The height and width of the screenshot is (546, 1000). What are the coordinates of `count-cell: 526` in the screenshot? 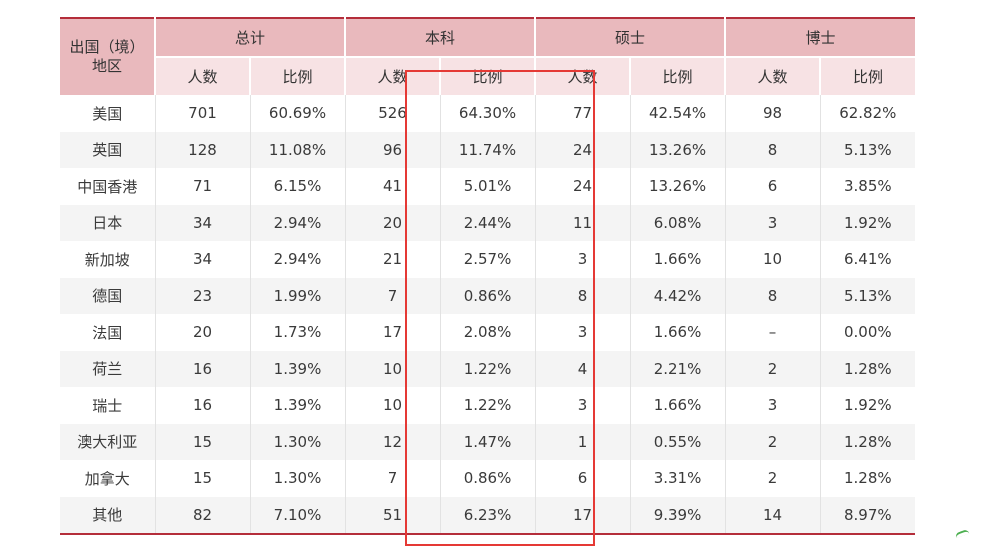 It's located at (392, 113).